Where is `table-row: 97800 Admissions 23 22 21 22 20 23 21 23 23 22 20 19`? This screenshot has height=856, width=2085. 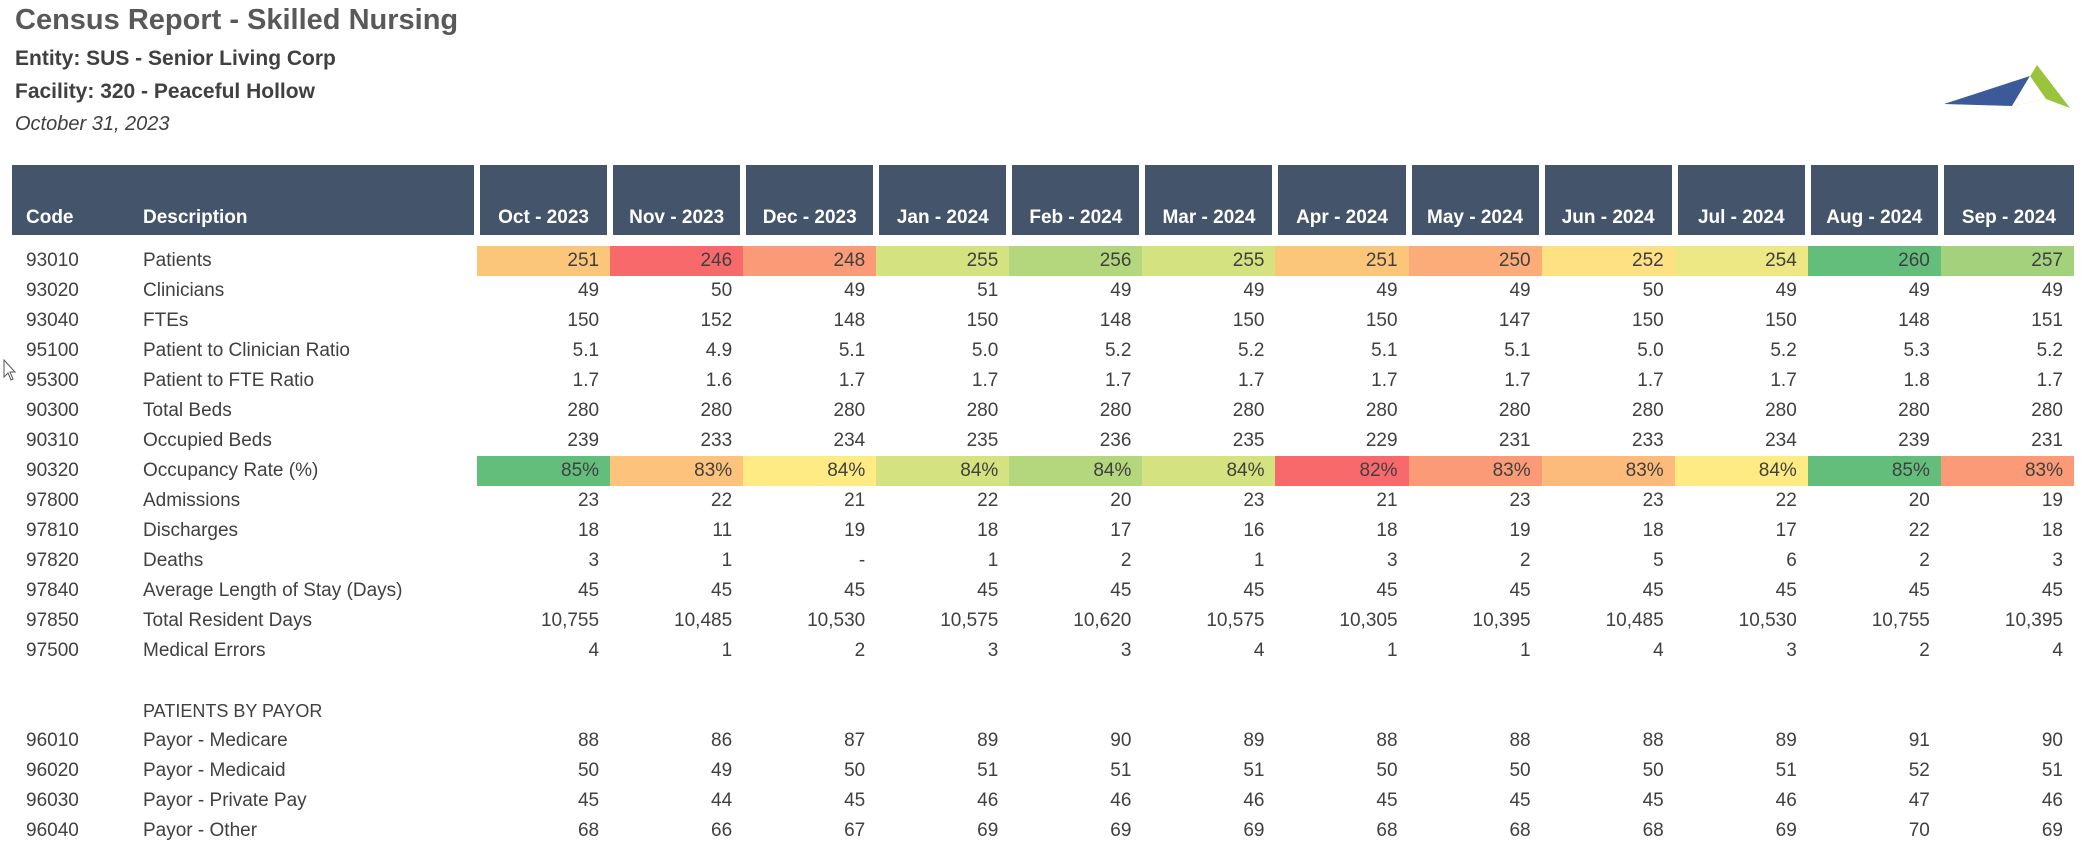
table-row: 97800 Admissions 23 22 21 22 20 23 21 23 23 22 20 19 is located at coordinates (1043, 501).